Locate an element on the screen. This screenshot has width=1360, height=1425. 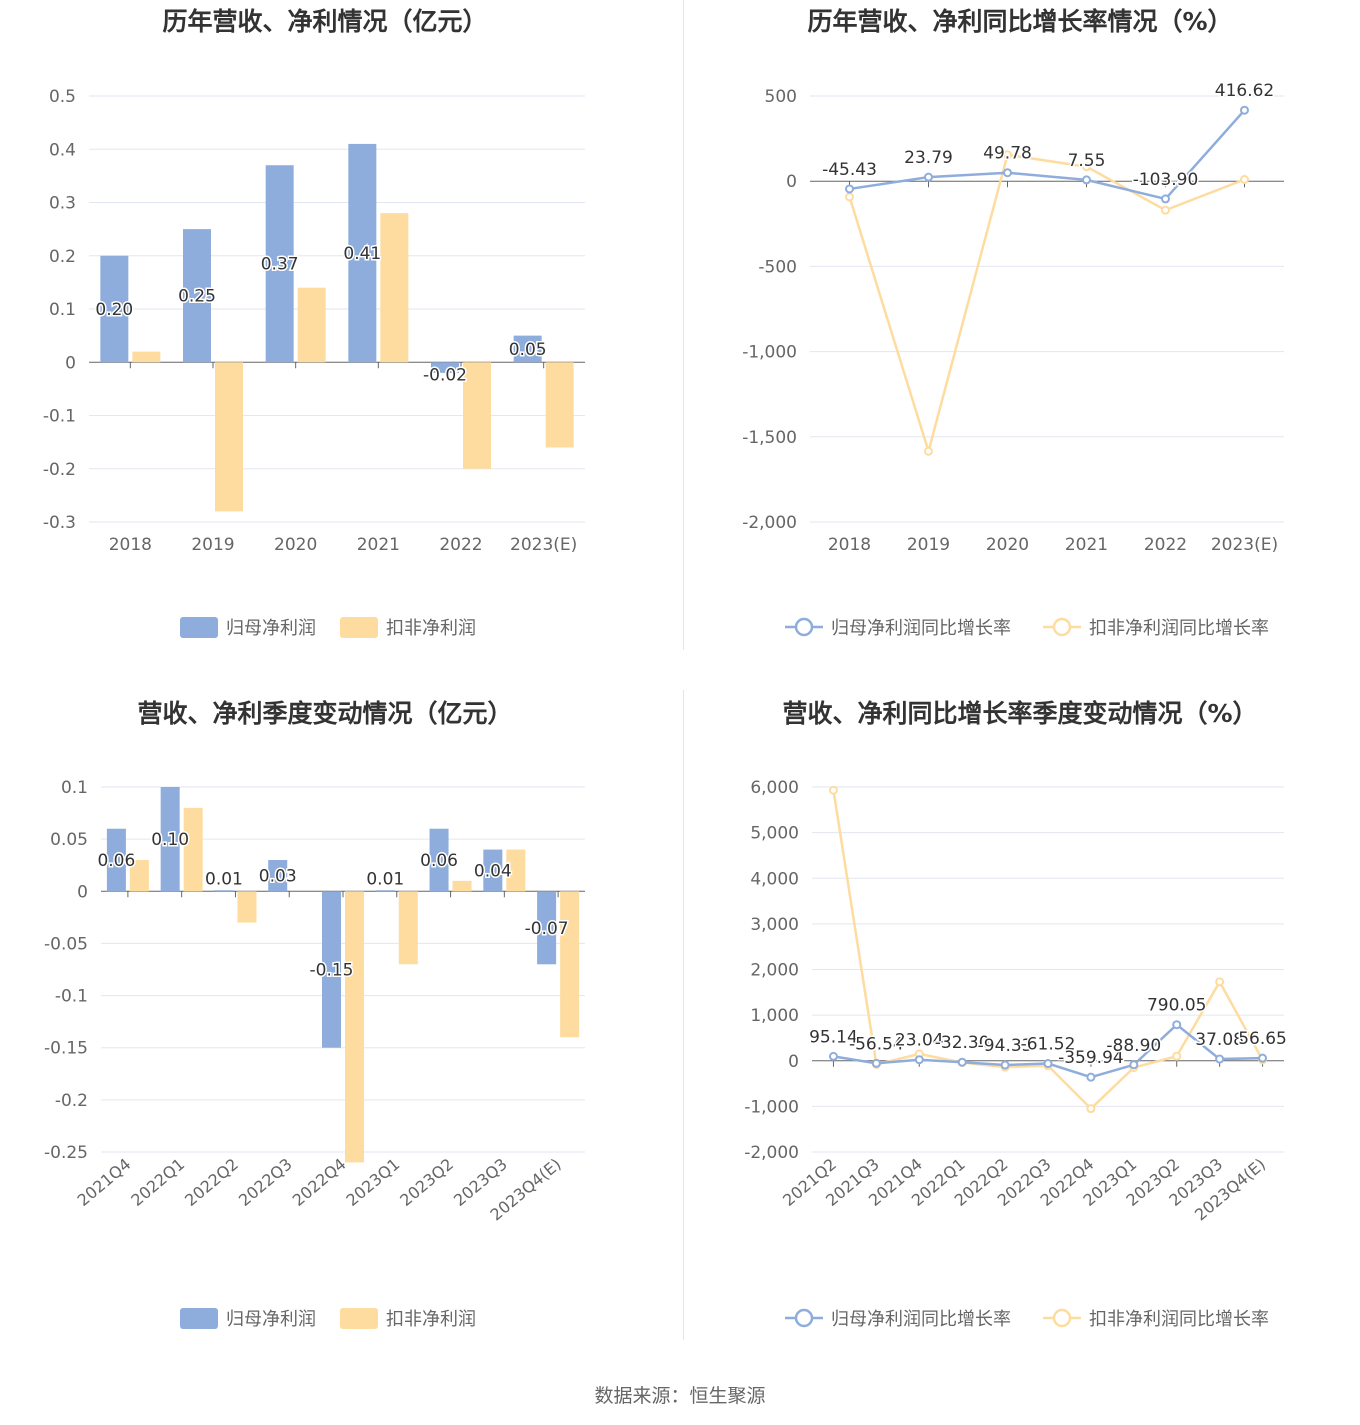
bar-data-label: 0.37 is located at coordinates (280, 265).